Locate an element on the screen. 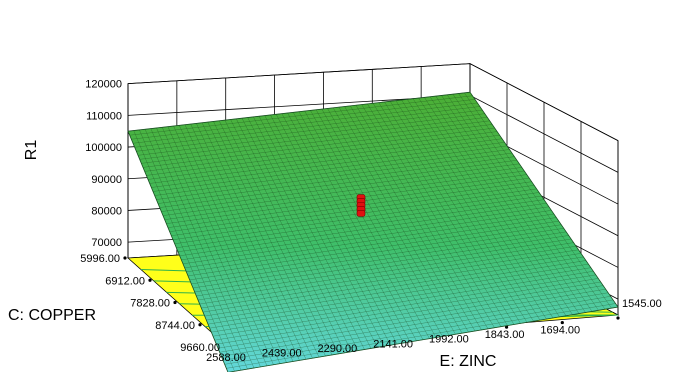 This screenshot has height=372, width=673. y-tick-label: 5996.00 is located at coordinates (100, 259).